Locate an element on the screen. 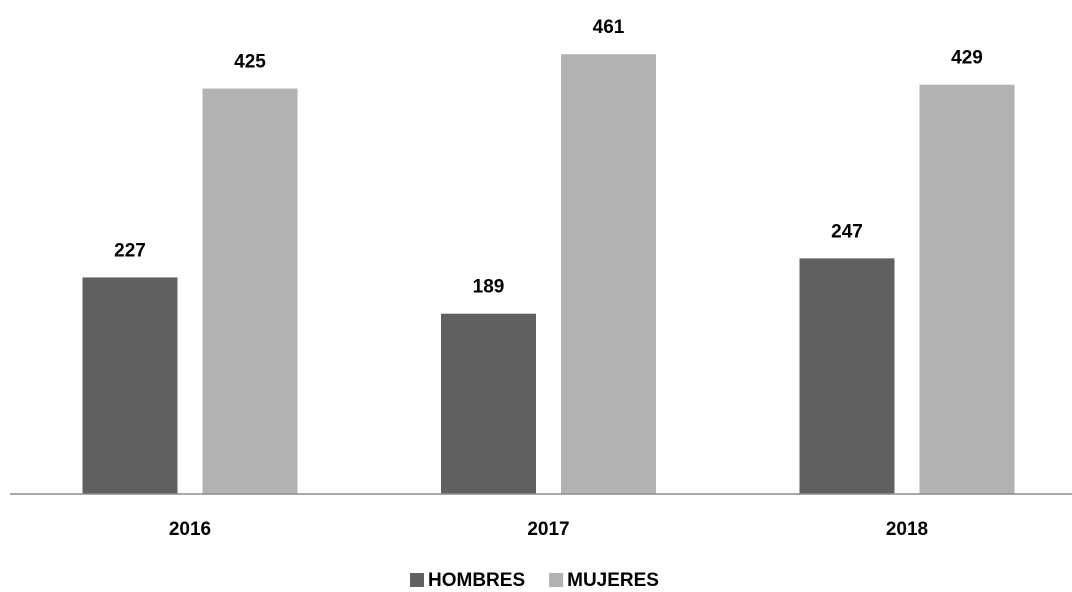  legend-label: MUJERES is located at coordinates (613, 580).